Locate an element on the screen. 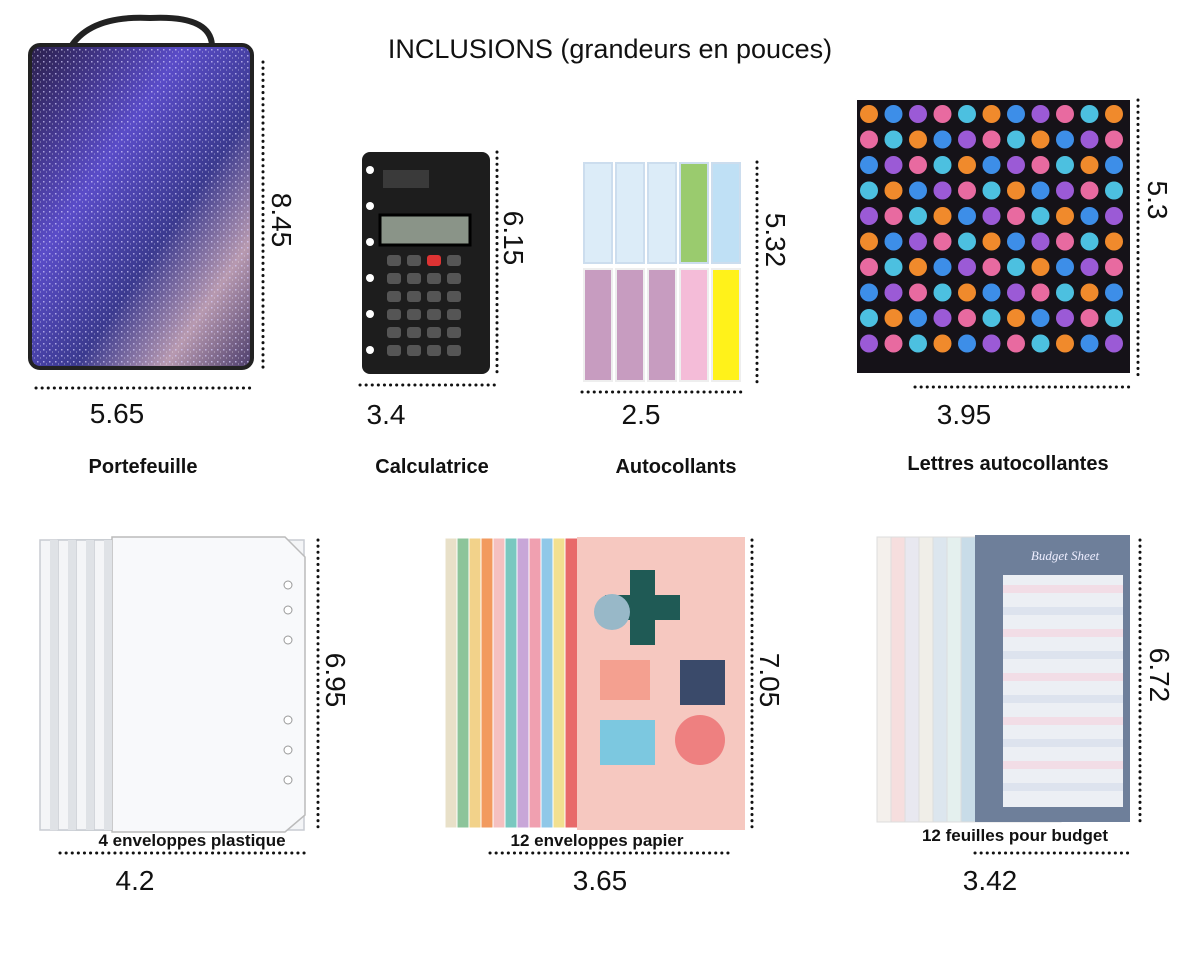 Image resolution: width=1200 pixels, height=978 pixels. paper-envelopes-image is located at coordinates (594, 683).